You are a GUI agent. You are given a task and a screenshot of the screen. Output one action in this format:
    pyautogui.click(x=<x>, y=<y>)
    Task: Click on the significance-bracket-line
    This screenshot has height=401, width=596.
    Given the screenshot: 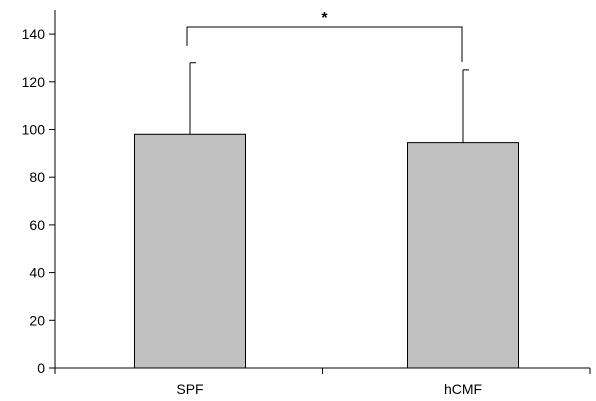 What is the action you would take?
    pyautogui.click(x=324, y=44)
    